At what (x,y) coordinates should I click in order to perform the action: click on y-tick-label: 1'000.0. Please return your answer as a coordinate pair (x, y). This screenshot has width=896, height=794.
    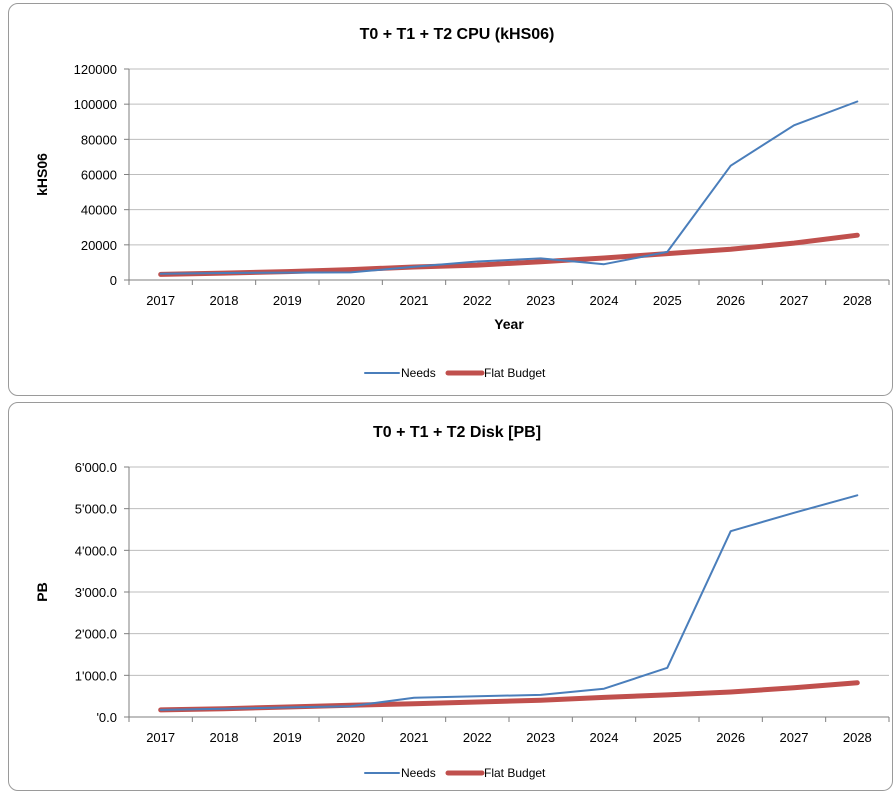
    Looking at the image, I should click on (96, 675).